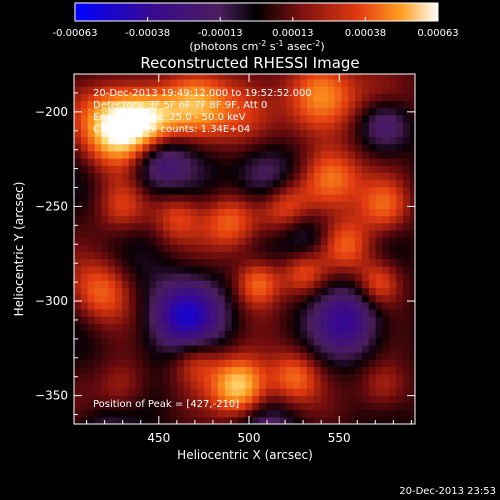 This screenshot has height=500, width=500. I want to click on x-tick-label: 450, so click(158, 438).